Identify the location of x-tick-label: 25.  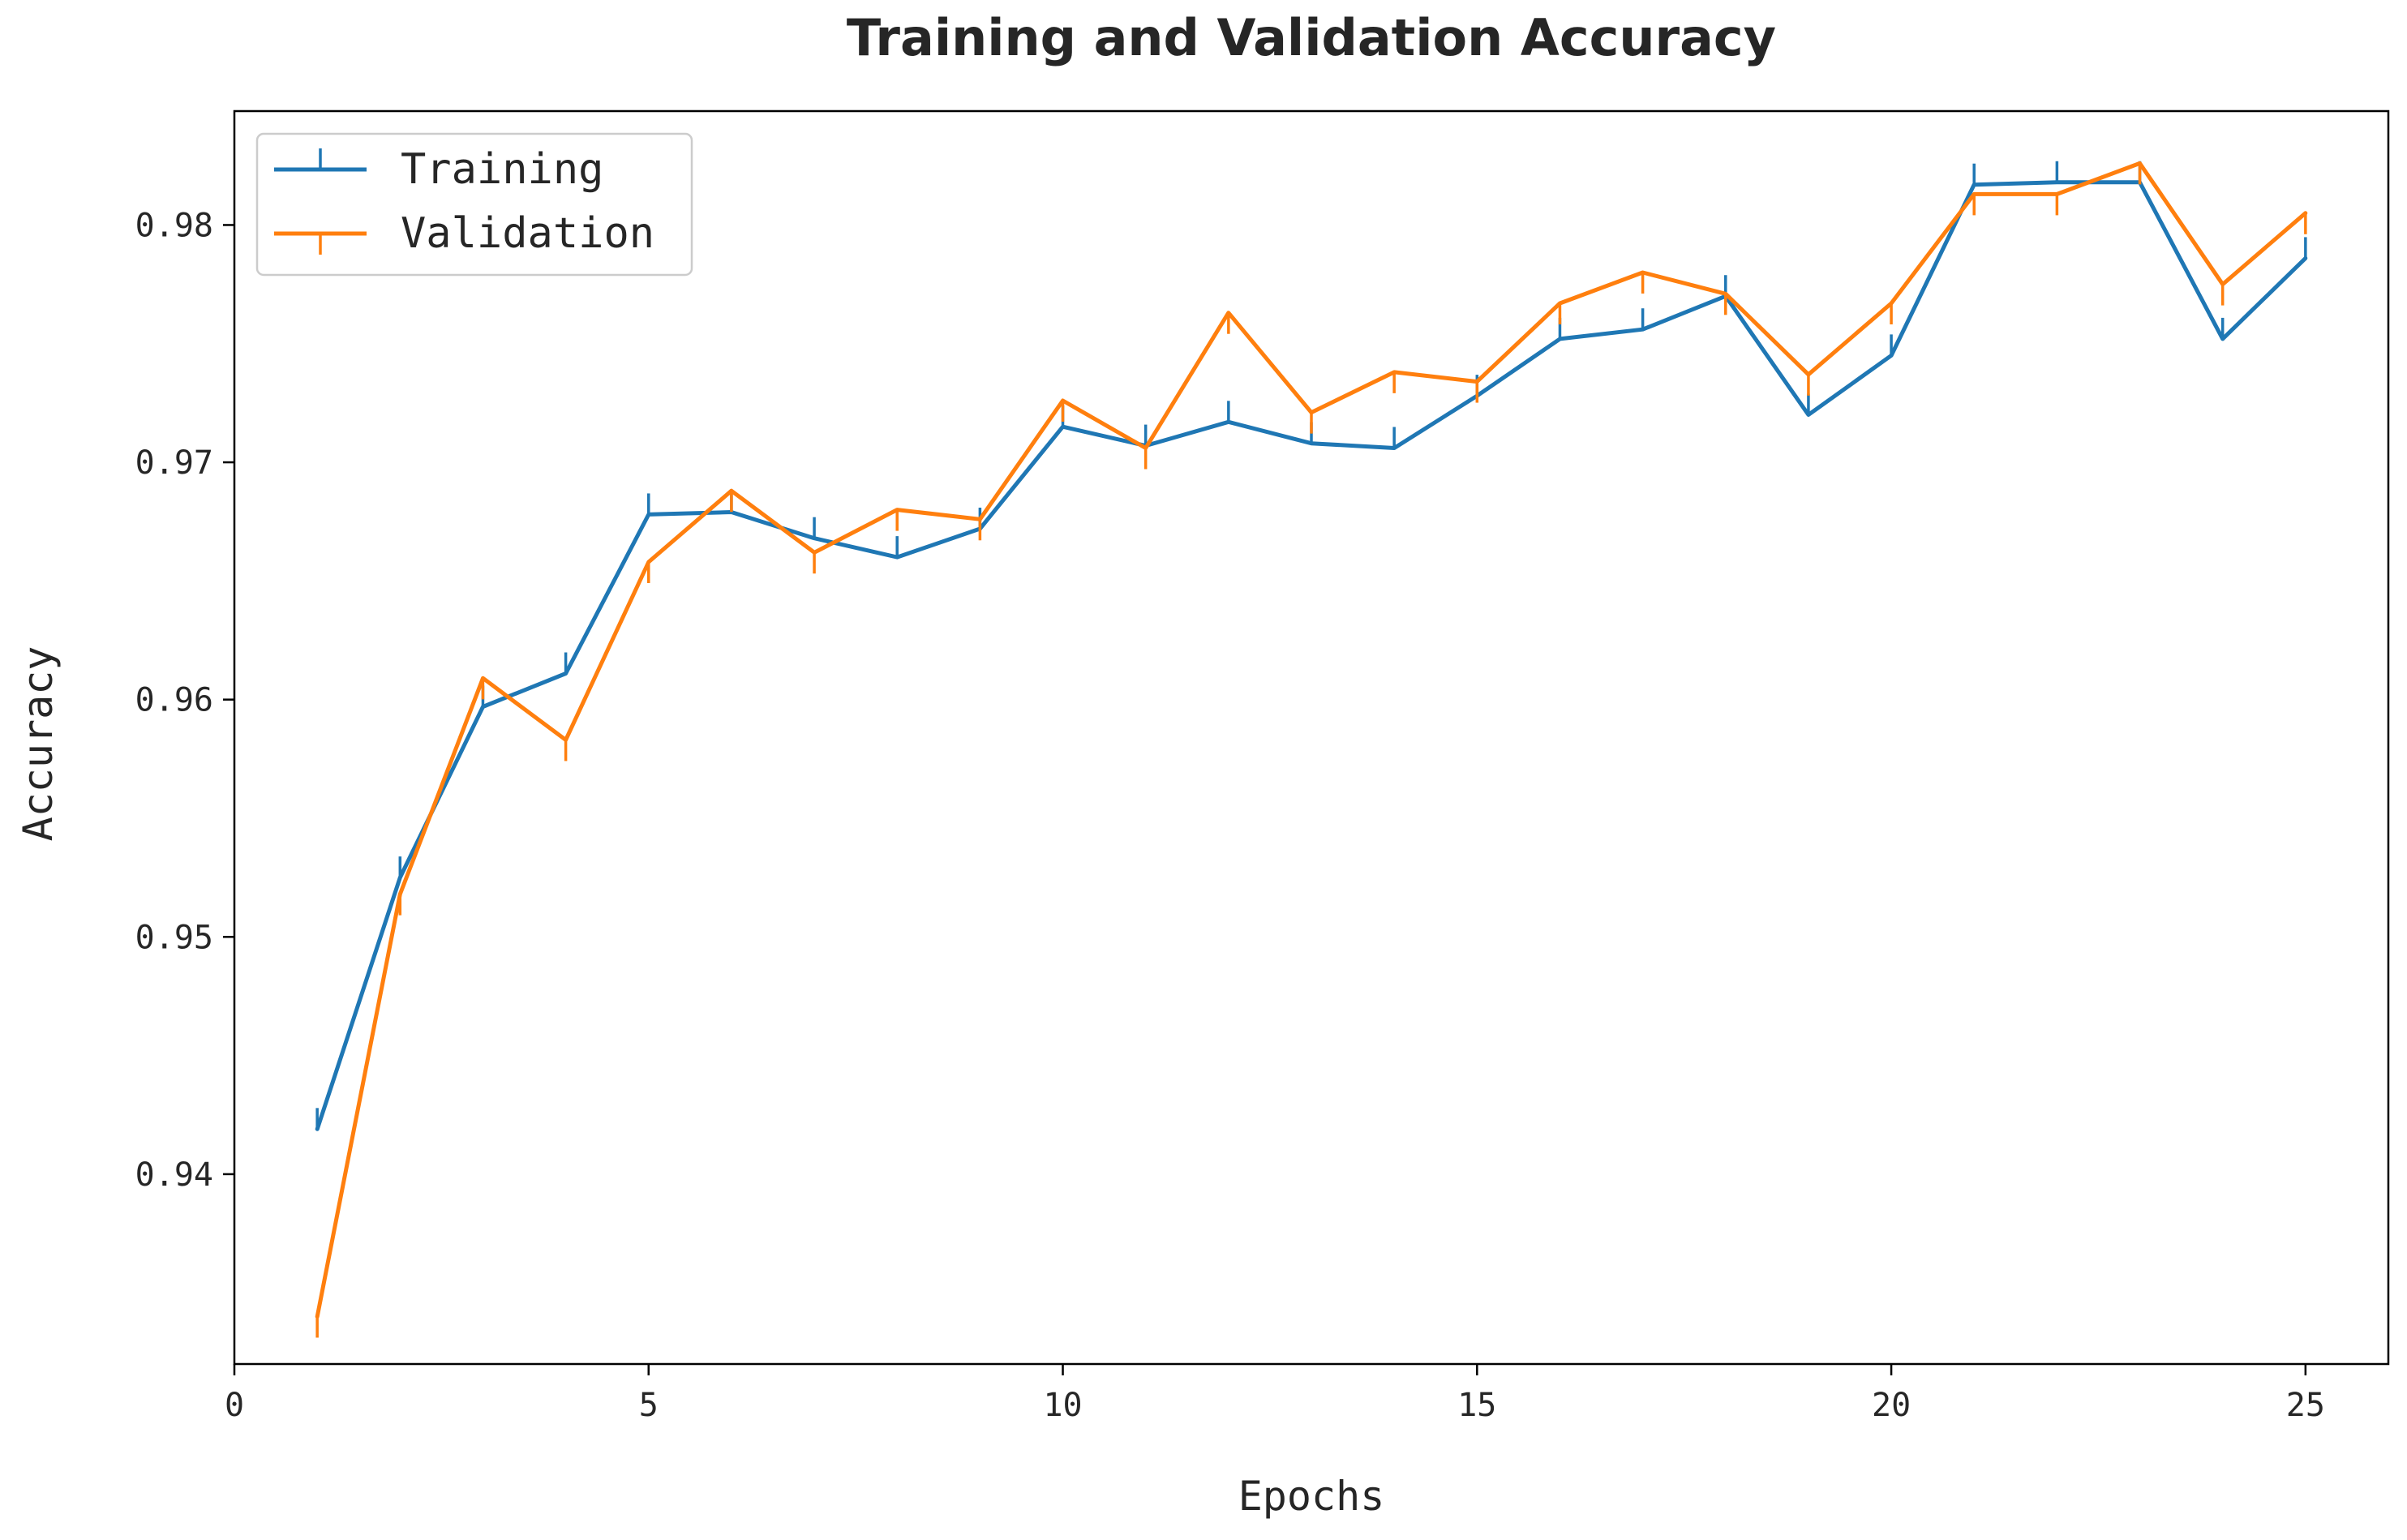
(2305, 1405).